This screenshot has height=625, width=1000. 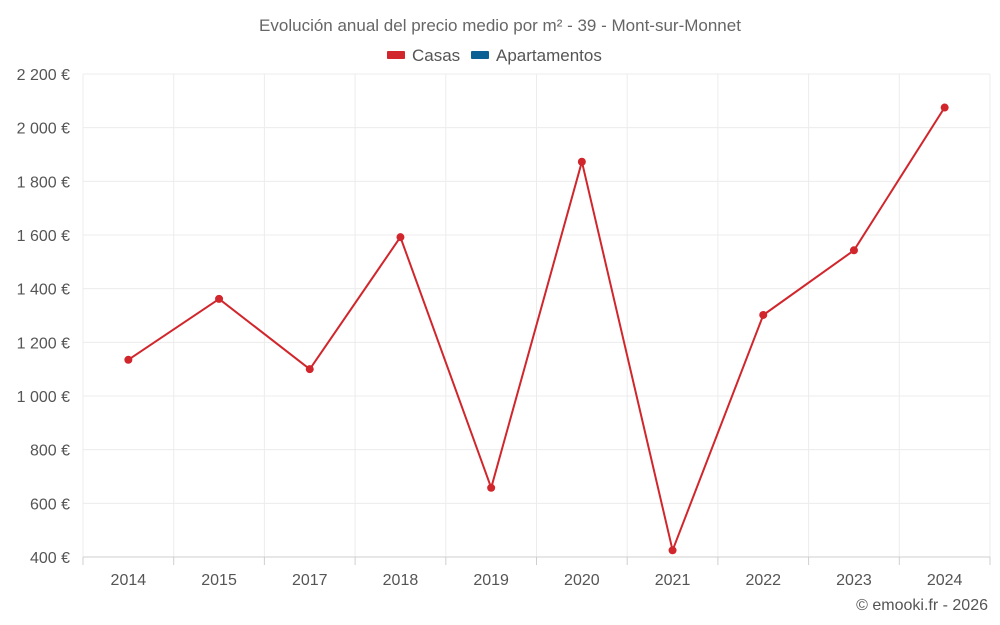 I want to click on legend: Casas Apartamentos, so click(x=494, y=55).